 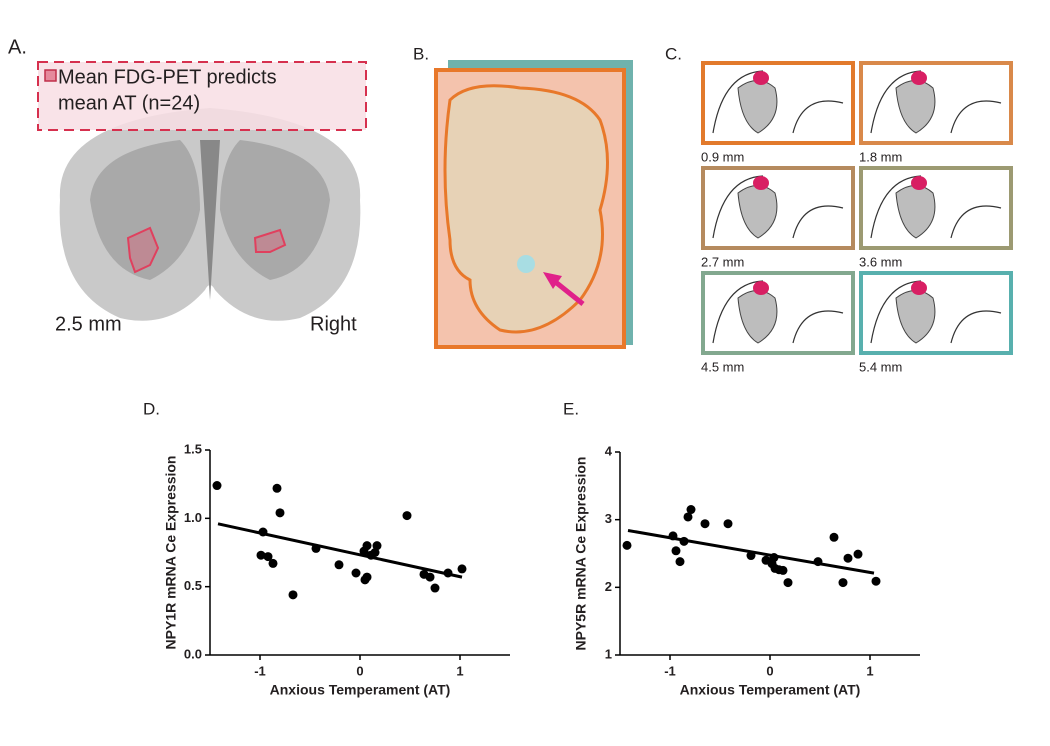 I want to click on y-tick-label: 0.5, so click(x=193, y=585).